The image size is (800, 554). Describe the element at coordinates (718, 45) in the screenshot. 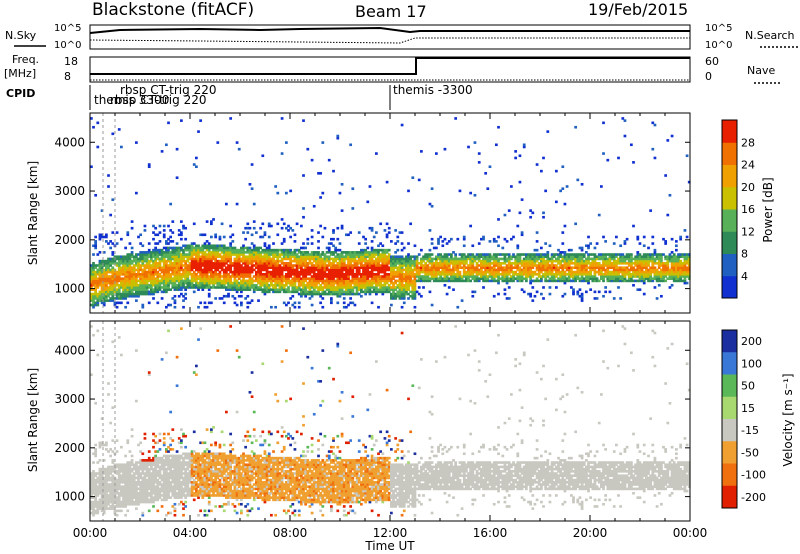

I see `nsearch-tick-bottom: 10^0` at that location.